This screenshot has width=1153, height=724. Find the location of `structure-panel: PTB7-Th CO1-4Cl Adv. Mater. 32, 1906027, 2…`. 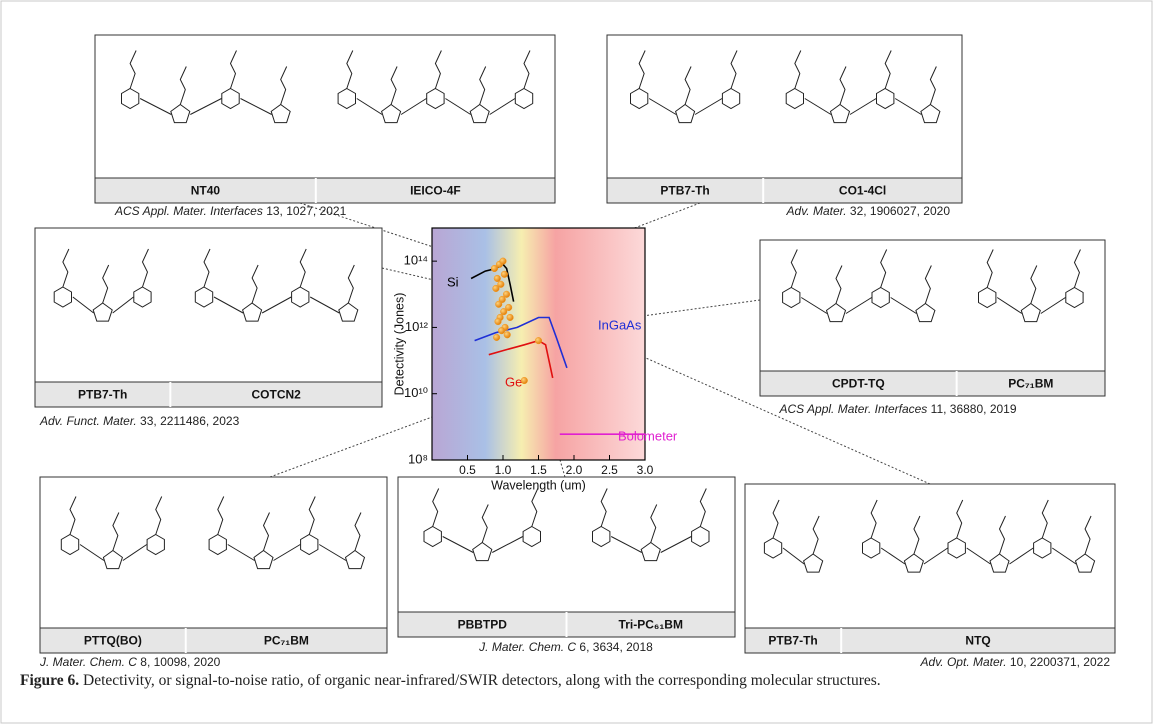

structure-panel: PTB7-Th CO1-4Cl Adv. Mater. 32, 1906027, 2… is located at coordinates (784, 126).